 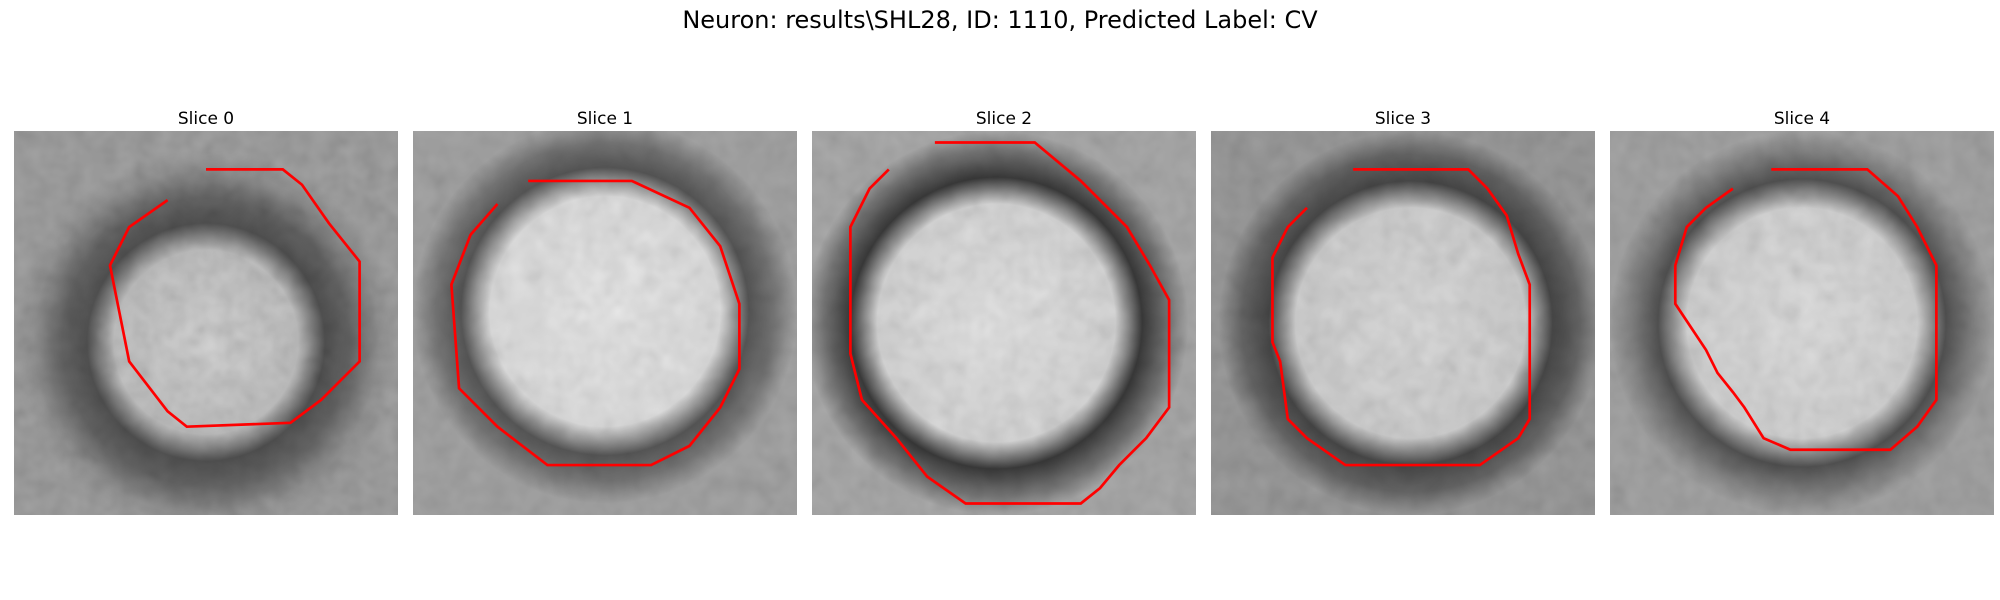 I want to click on slice-title: Slice 3, so click(x=1403, y=119).